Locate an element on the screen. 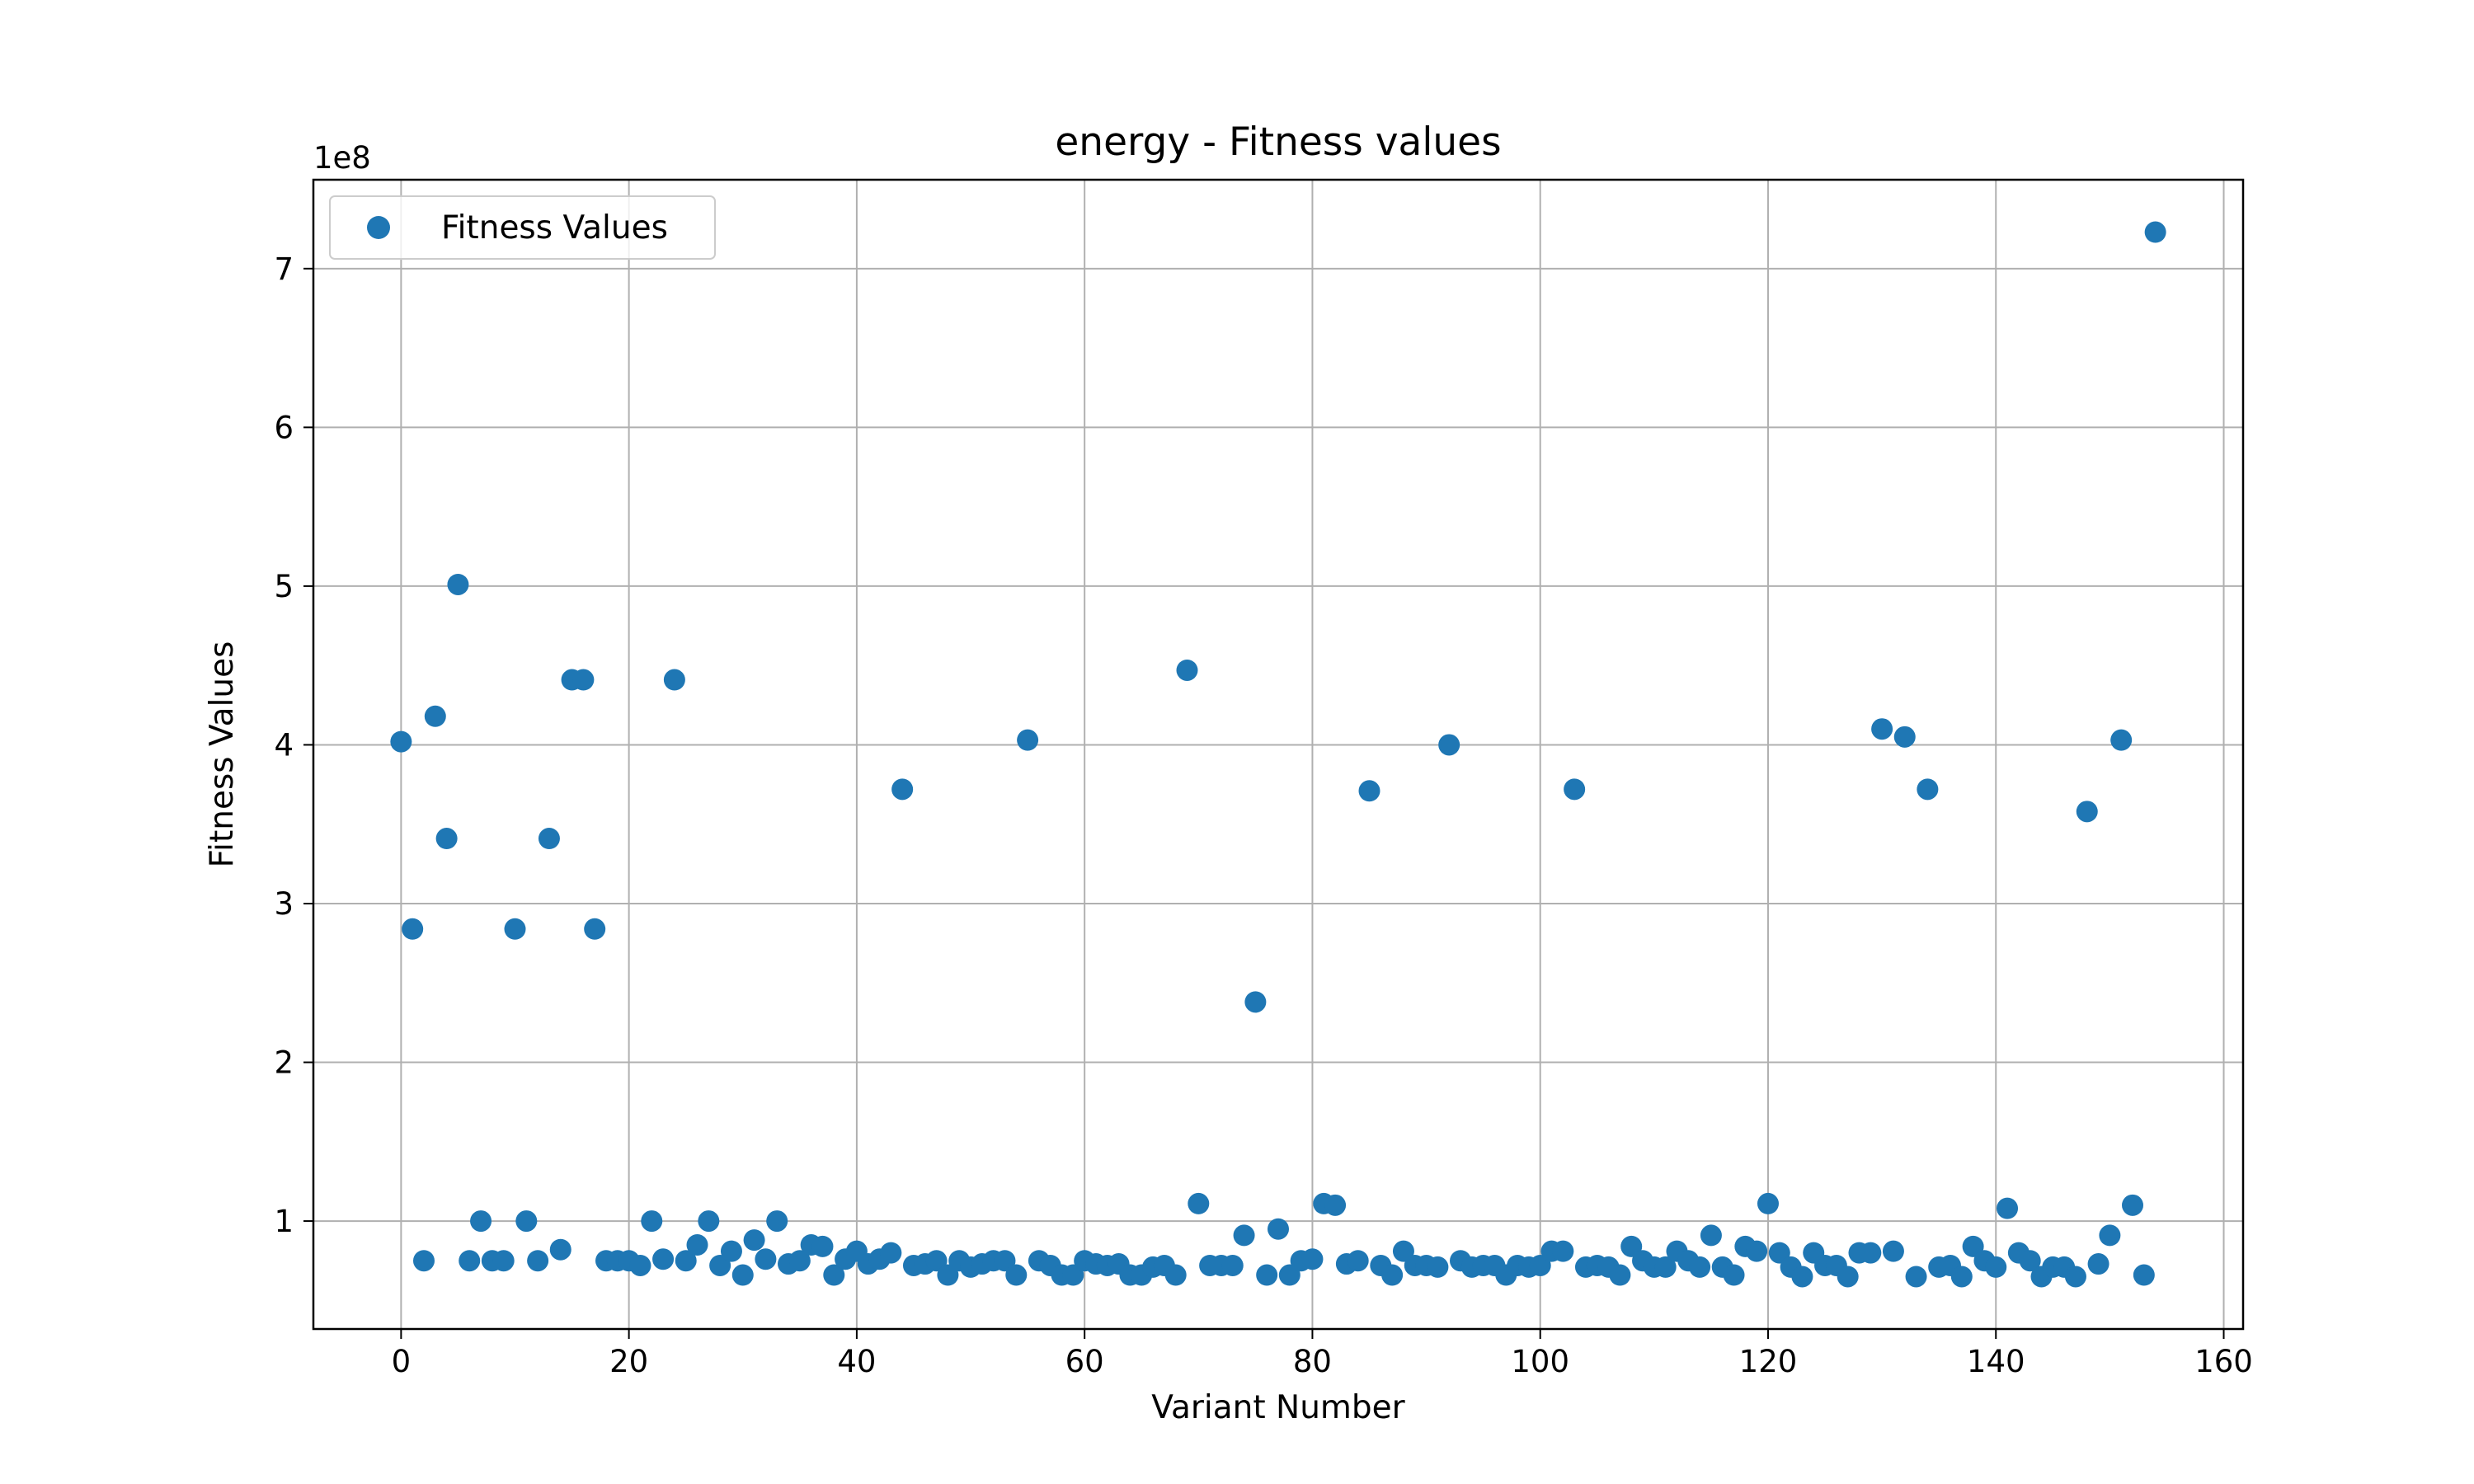  y-tick-label: 3 is located at coordinates (284, 904).